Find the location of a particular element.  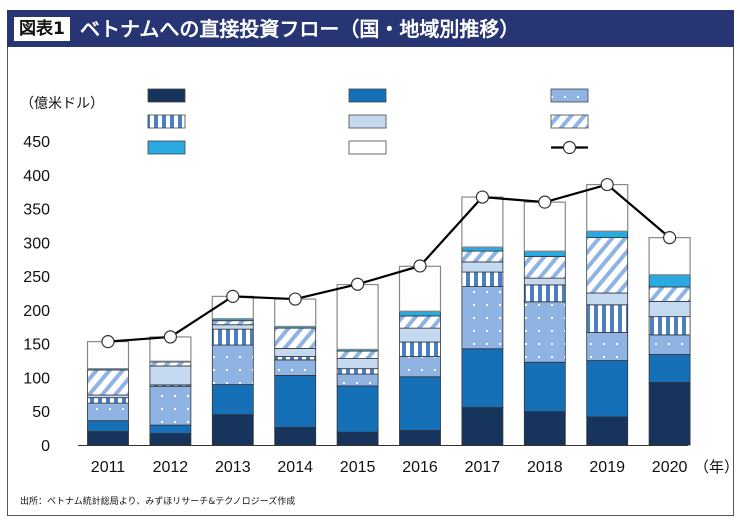

source-note: 出所：ベトナム統計総局より、みずほリサーチ&テクノロジーズ作成 is located at coordinates (158, 502).